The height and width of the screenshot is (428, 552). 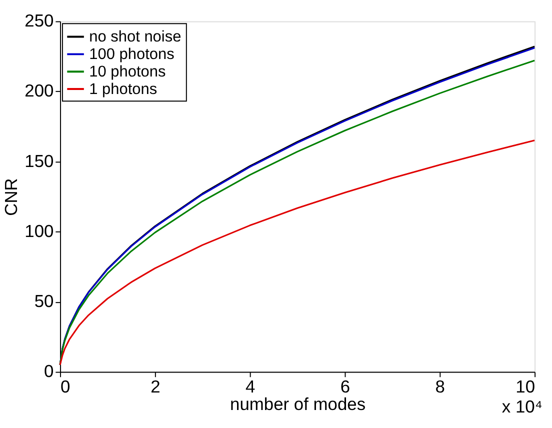 I want to click on legend-label: no shot noise, so click(x=135, y=37).